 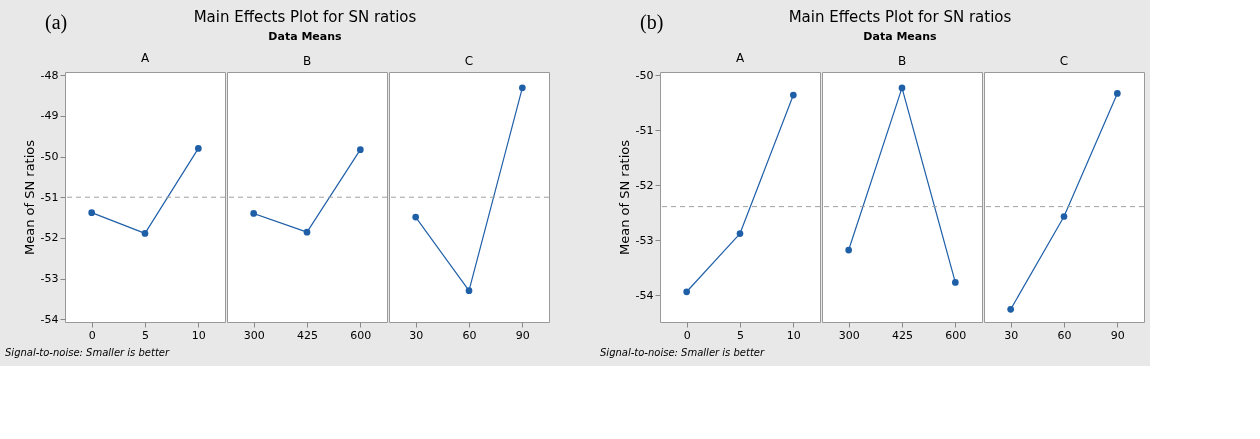 I want to click on text: (b), so click(x=652, y=22).